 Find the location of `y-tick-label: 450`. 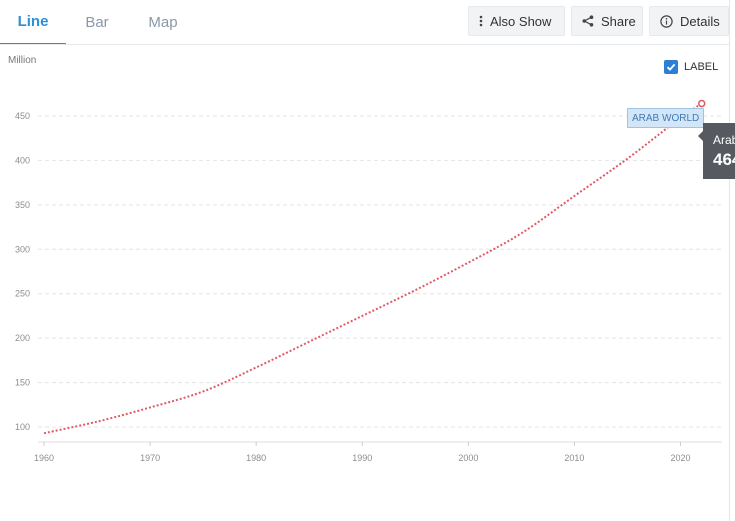

y-tick-label: 450 is located at coordinates (22, 116).